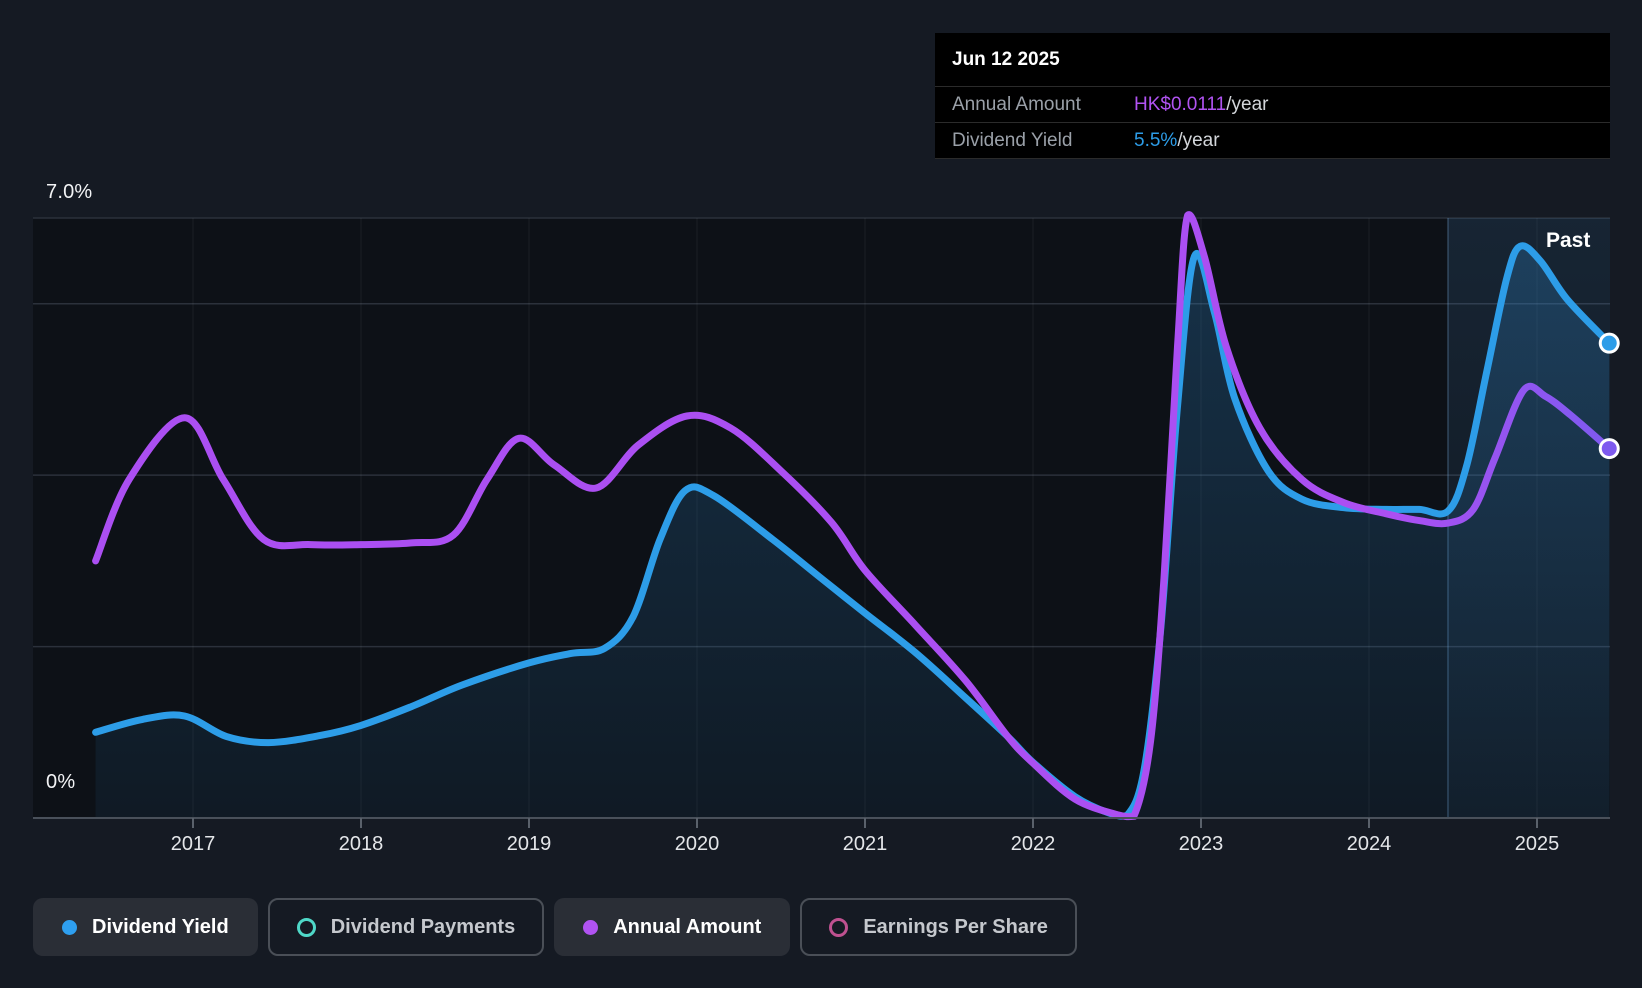 This screenshot has width=1642, height=988. I want to click on y-axis-zero-label: 0%, so click(61, 782).